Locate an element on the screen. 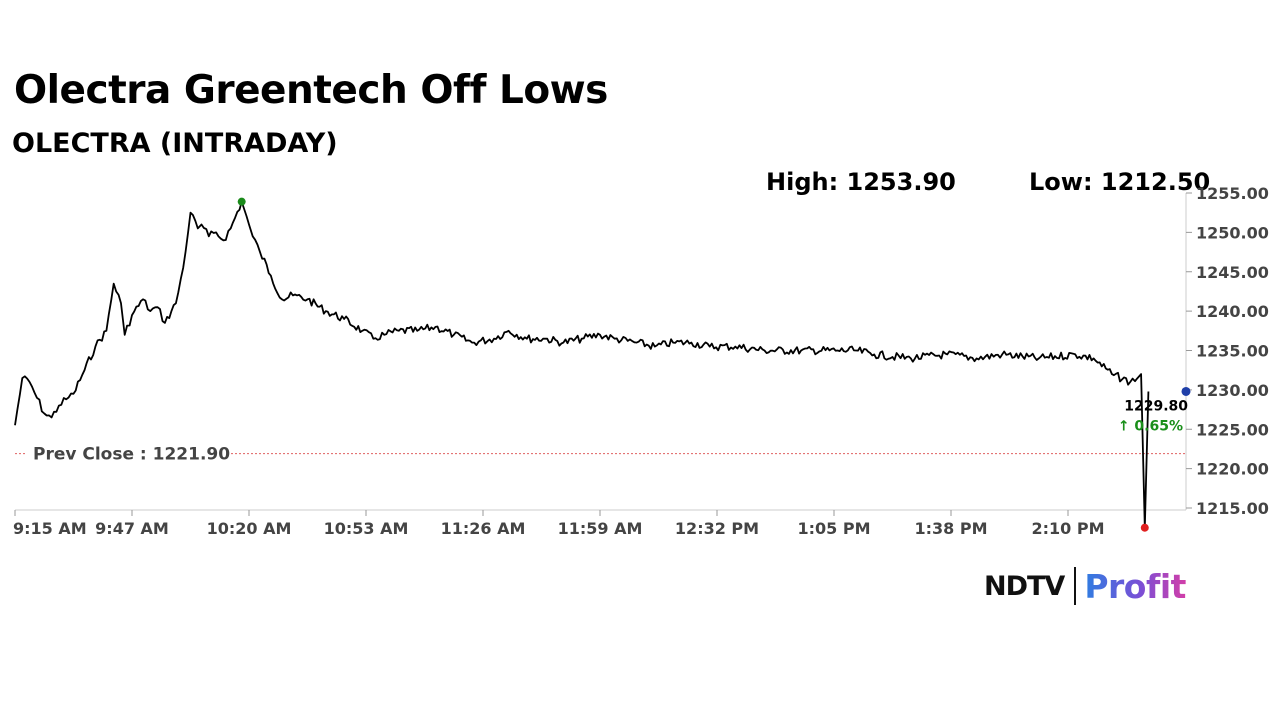  y-tick-label: 1240.00 is located at coordinates (1232, 311).